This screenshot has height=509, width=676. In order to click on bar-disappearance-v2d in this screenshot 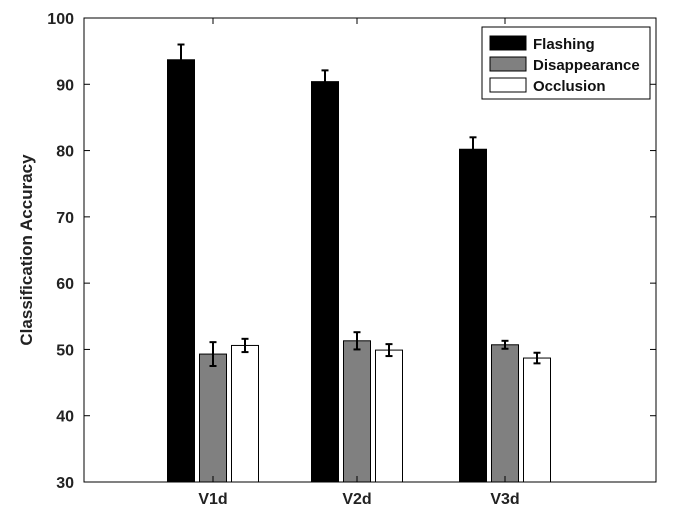, I will do `click(357, 411)`.